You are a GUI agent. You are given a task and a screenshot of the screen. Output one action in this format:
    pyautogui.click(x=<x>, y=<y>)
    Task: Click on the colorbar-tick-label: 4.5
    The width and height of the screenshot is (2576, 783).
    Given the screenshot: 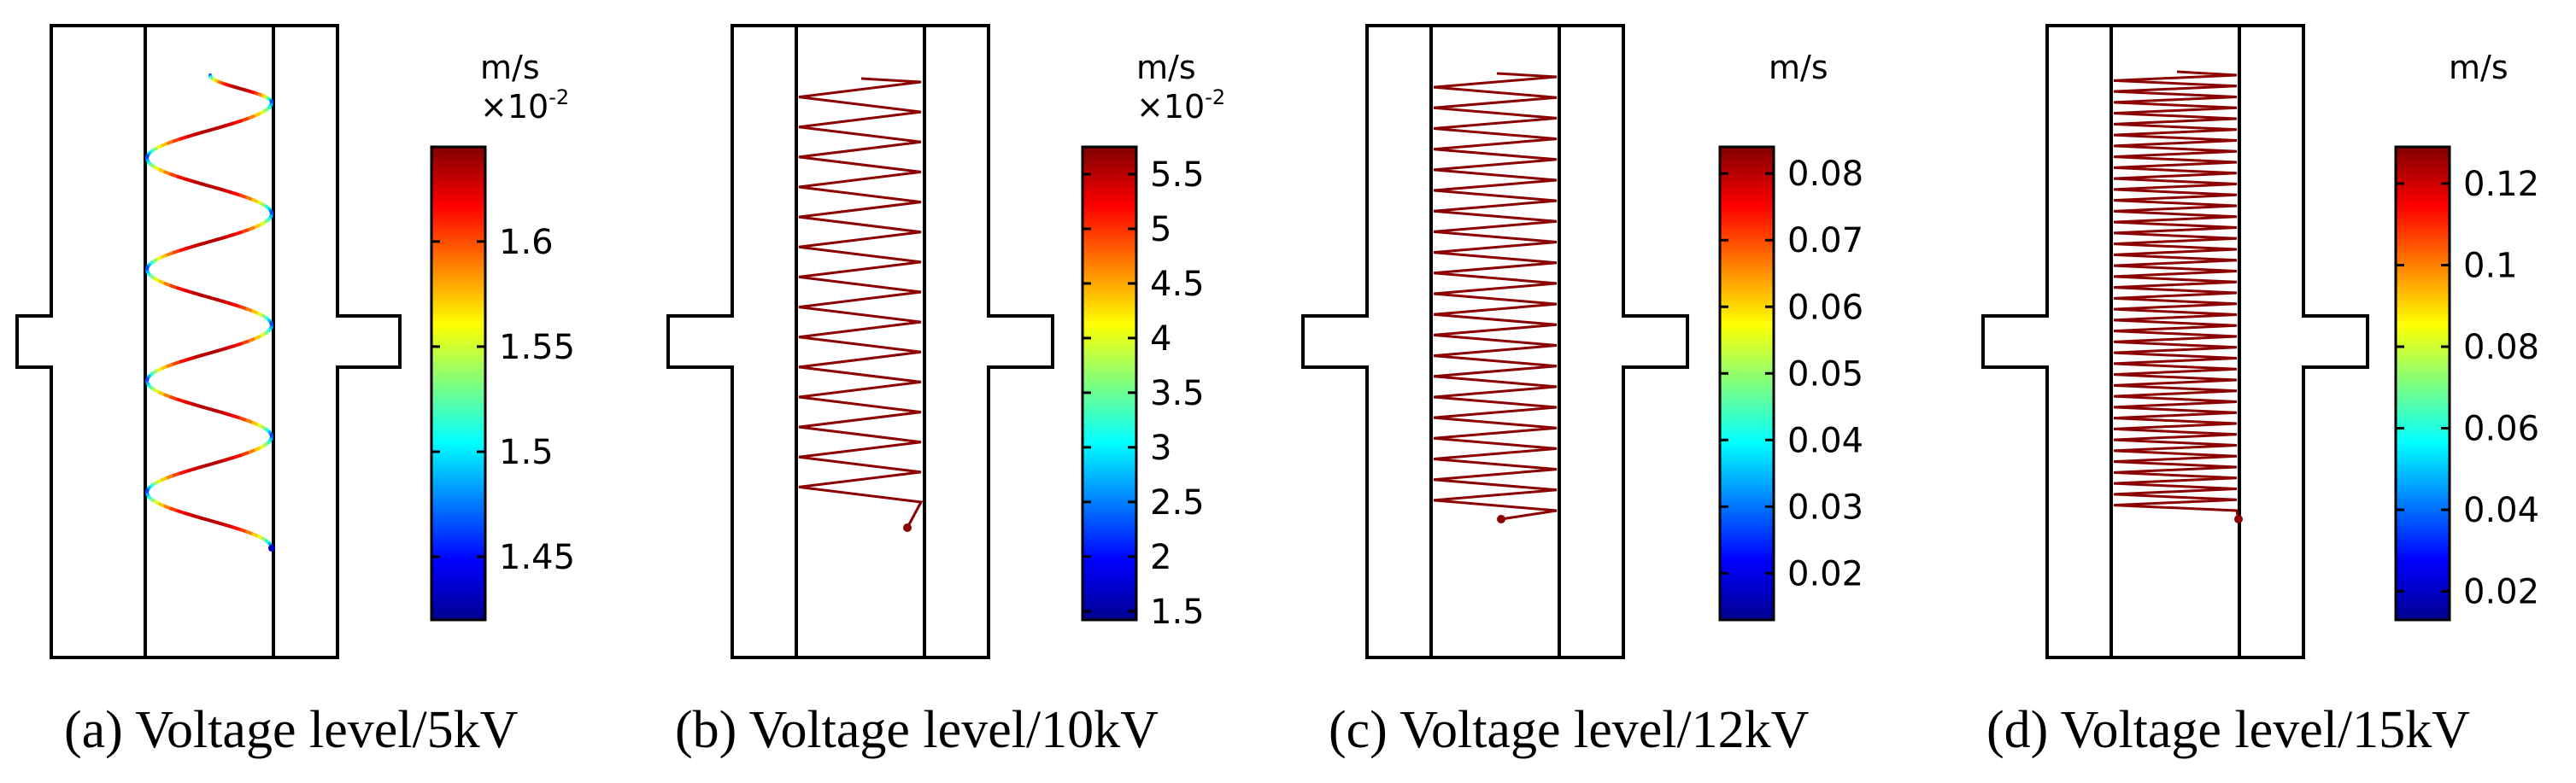 What is the action you would take?
    pyautogui.click(x=1177, y=284)
    